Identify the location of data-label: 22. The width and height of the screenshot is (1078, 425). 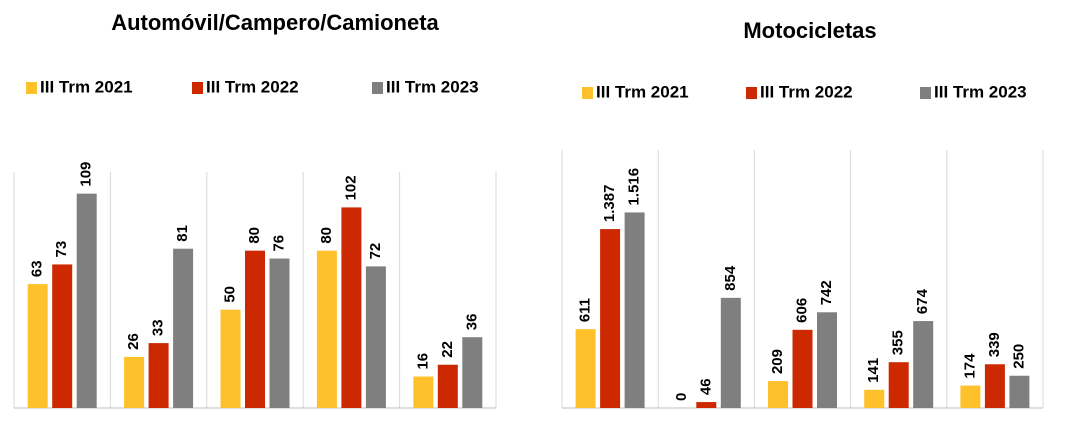
(447, 349).